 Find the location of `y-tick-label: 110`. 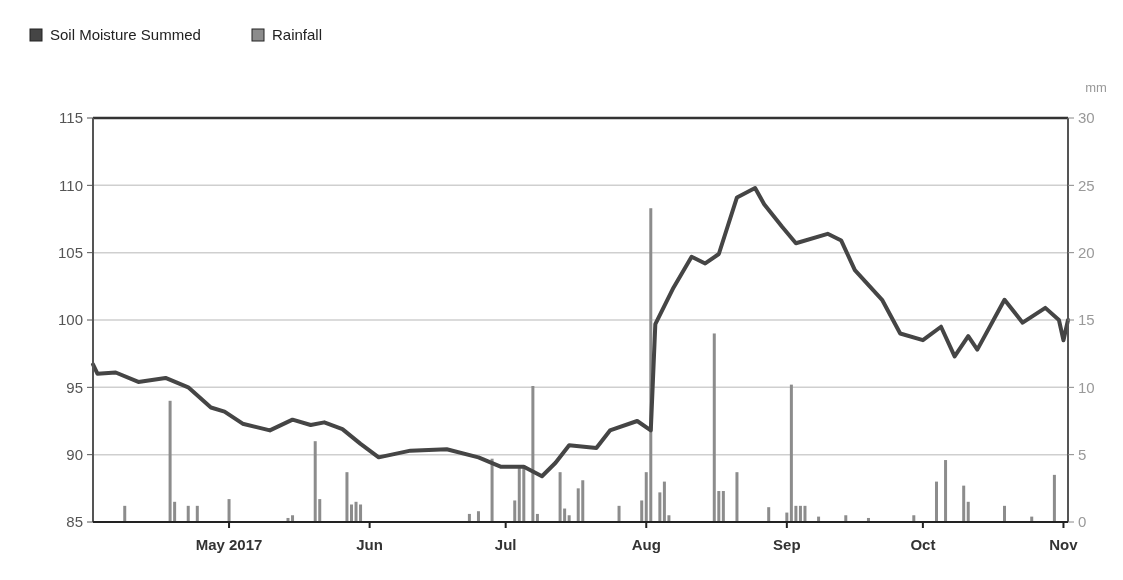

y-tick-label: 110 is located at coordinates (71, 185).